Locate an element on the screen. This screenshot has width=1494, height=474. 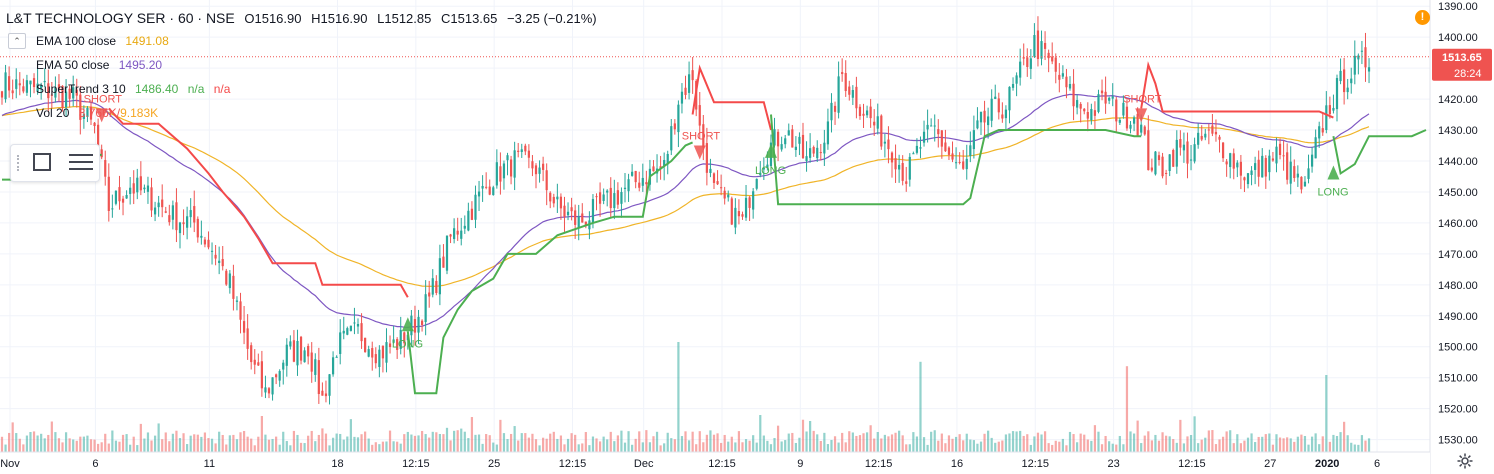
rectangle-tool-icon is located at coordinates (42, 162).